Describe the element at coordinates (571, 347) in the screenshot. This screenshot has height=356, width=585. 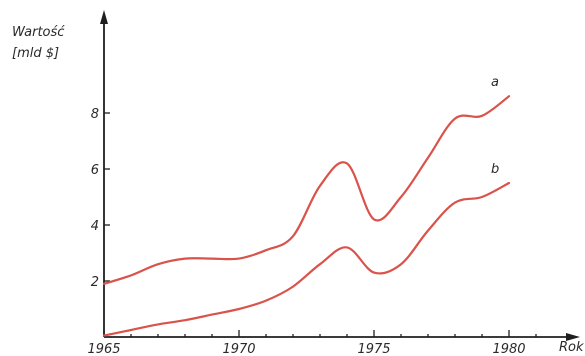
I see `x-axis-label: Rok` at that location.